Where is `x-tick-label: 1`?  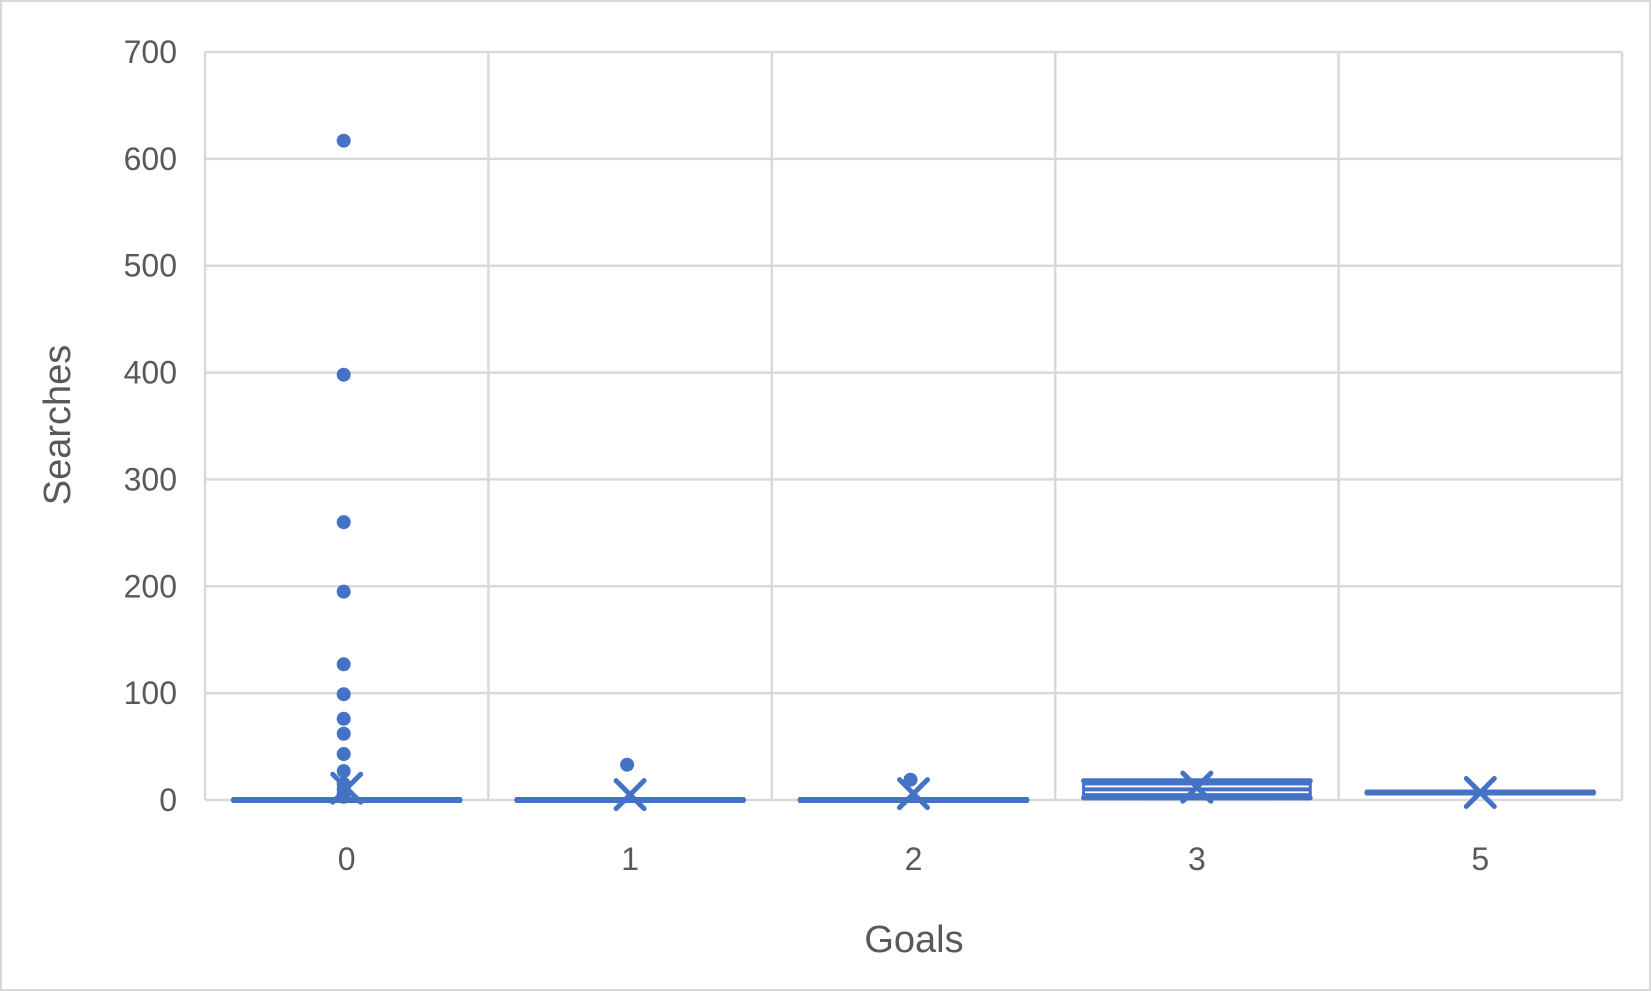 x-tick-label: 1 is located at coordinates (630, 859).